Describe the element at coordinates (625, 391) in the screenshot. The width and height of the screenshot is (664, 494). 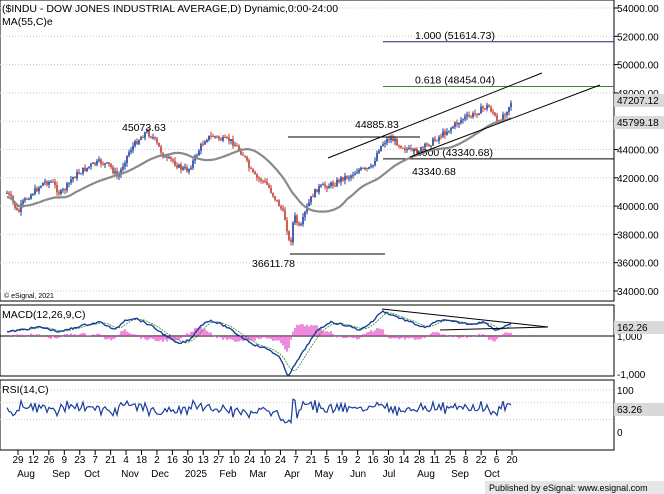
I see `rsi-tick-label: 100` at that location.